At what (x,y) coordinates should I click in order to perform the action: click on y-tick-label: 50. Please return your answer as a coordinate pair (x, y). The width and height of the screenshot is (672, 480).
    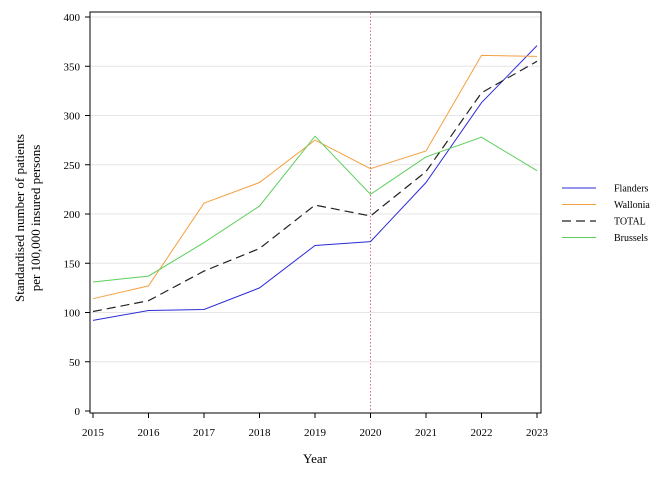
    Looking at the image, I should click on (75, 363).